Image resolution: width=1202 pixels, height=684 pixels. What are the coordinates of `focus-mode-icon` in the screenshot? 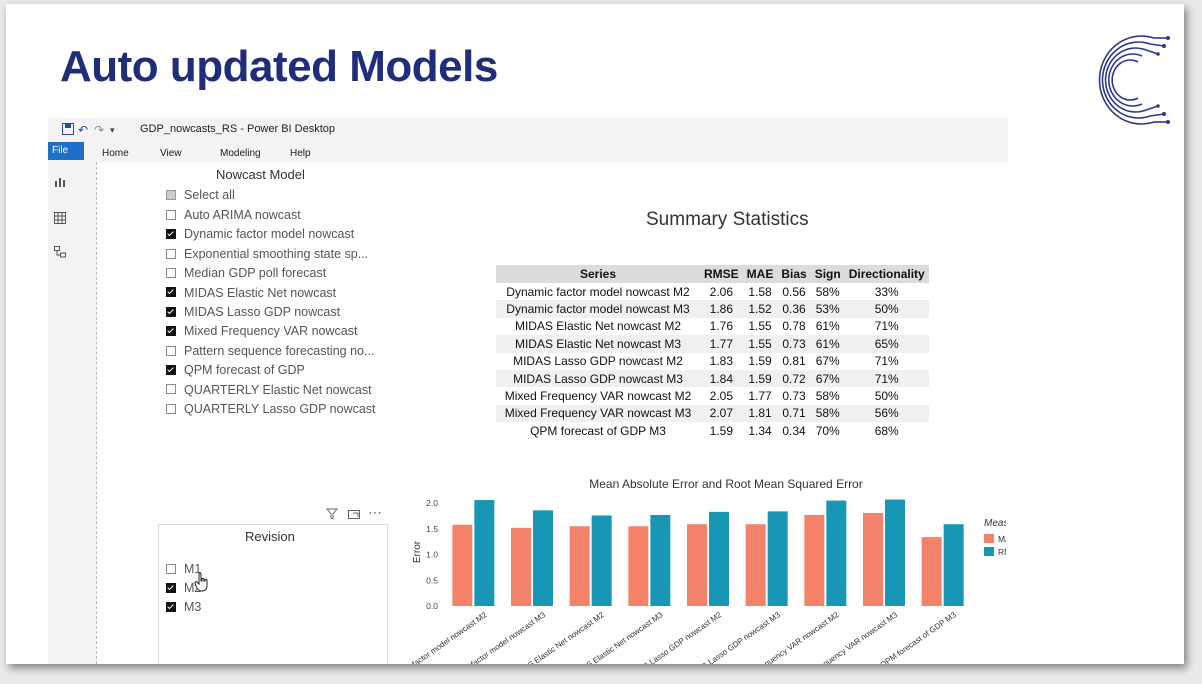 It's located at (354, 514).